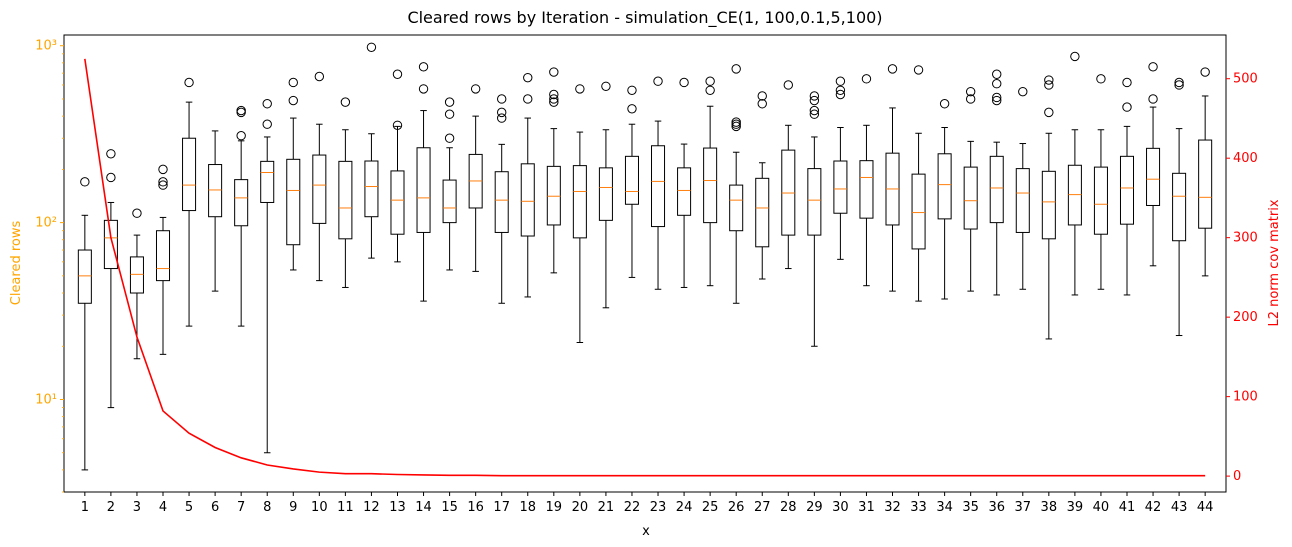  Describe the element at coordinates (866, 507) in the screenshot. I see `x-tick-label: 31` at that location.